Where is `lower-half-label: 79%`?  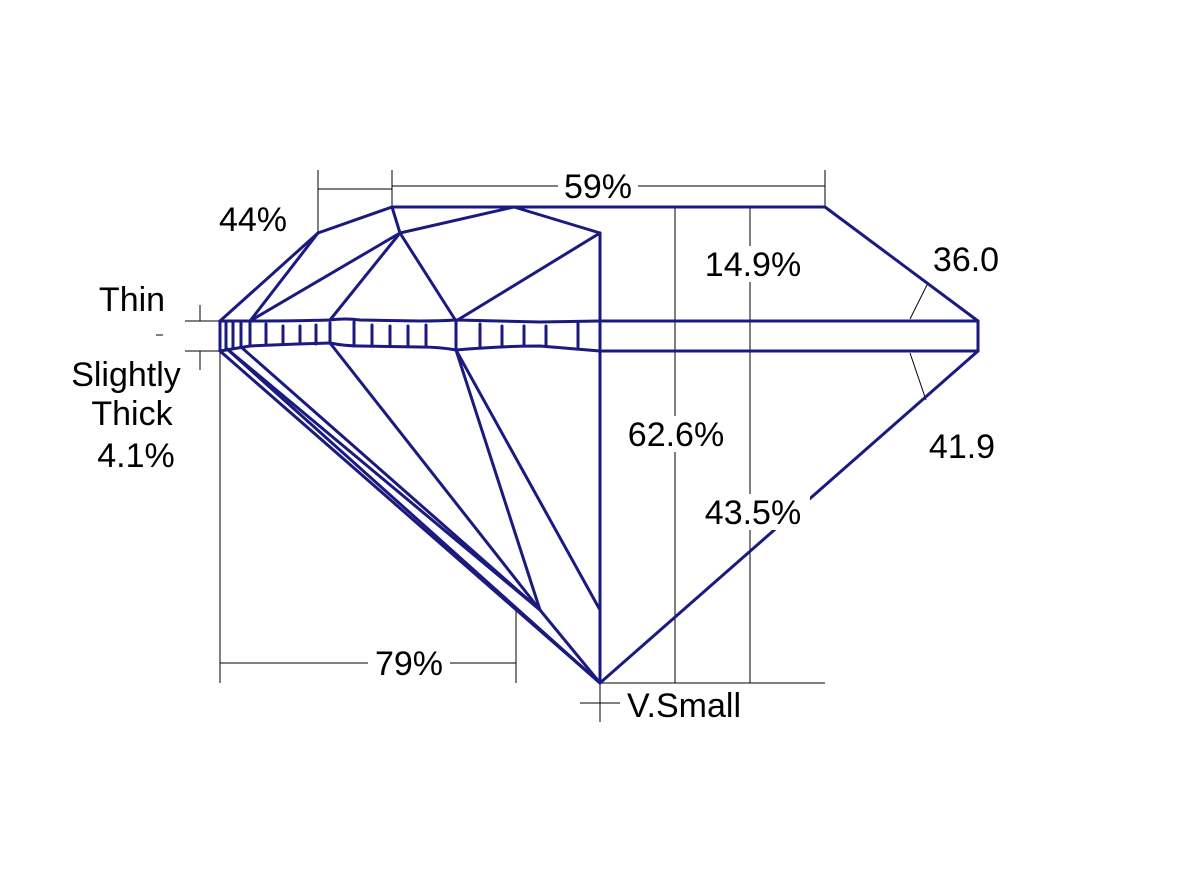 lower-half-label: 79% is located at coordinates (409, 664).